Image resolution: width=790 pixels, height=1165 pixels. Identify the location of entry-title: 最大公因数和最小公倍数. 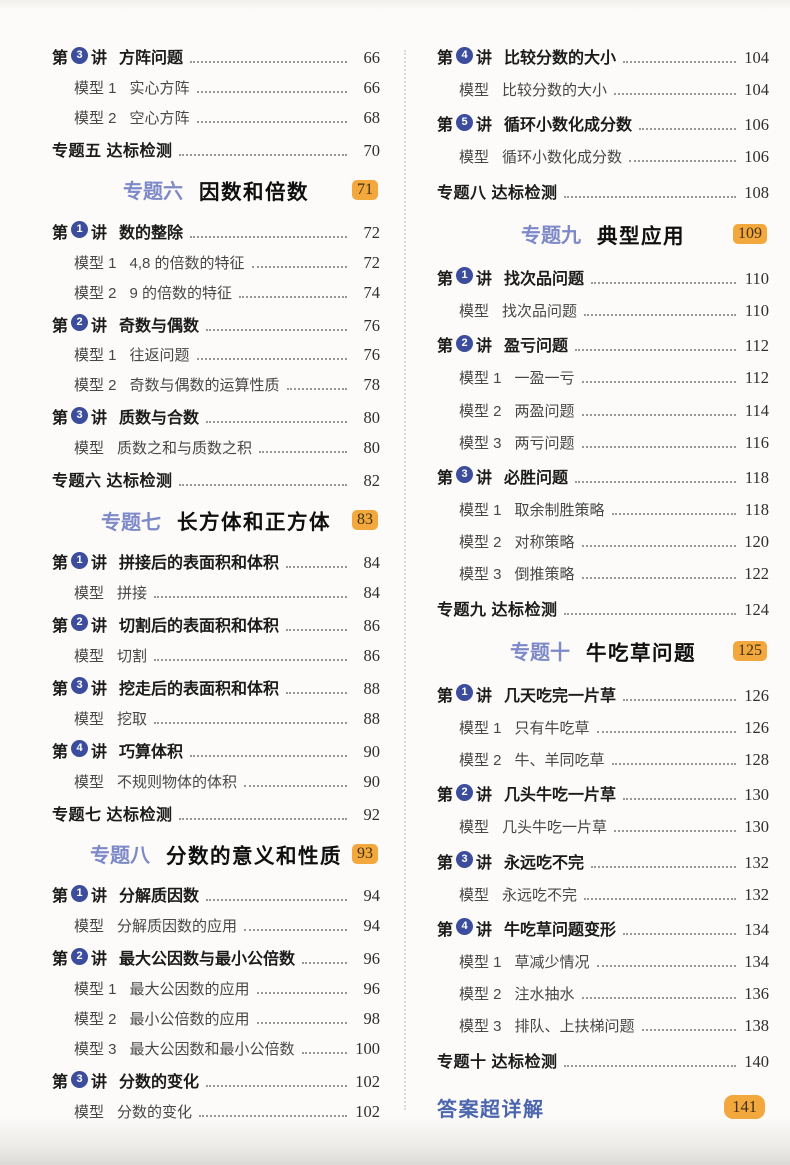
(212, 1050).